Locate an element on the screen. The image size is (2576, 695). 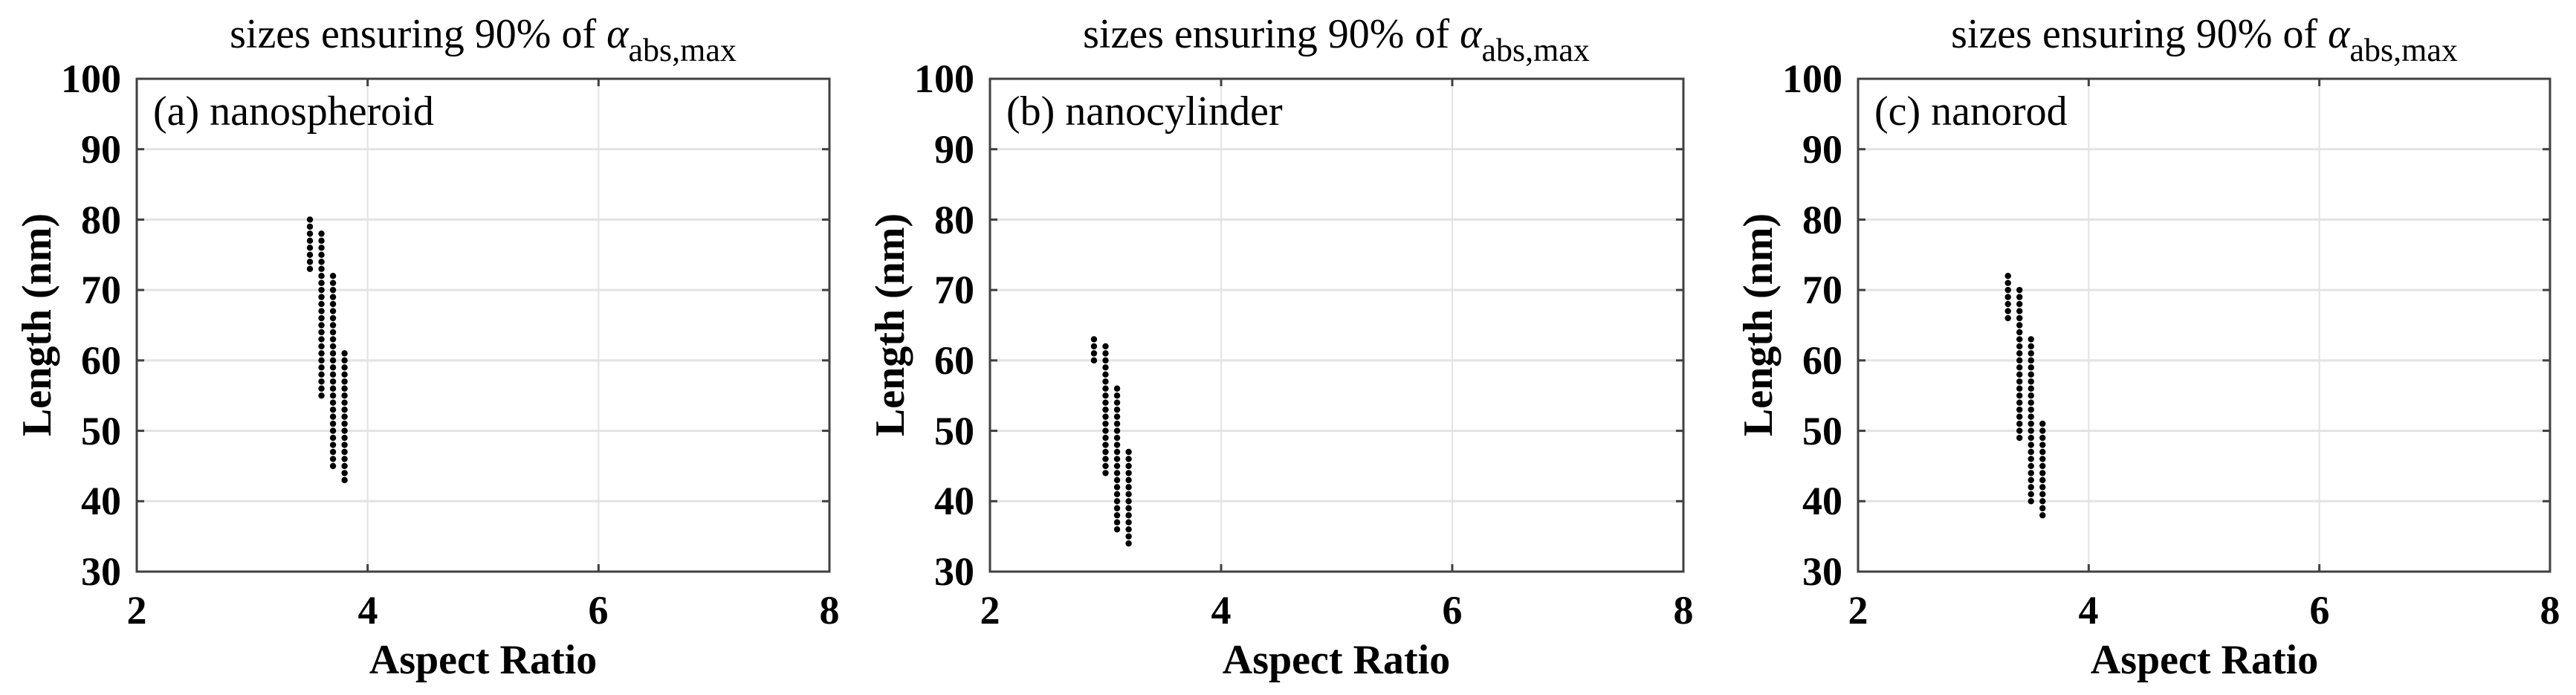
panel-b-annotation: (b) nanocylinder is located at coordinates (1144, 111).